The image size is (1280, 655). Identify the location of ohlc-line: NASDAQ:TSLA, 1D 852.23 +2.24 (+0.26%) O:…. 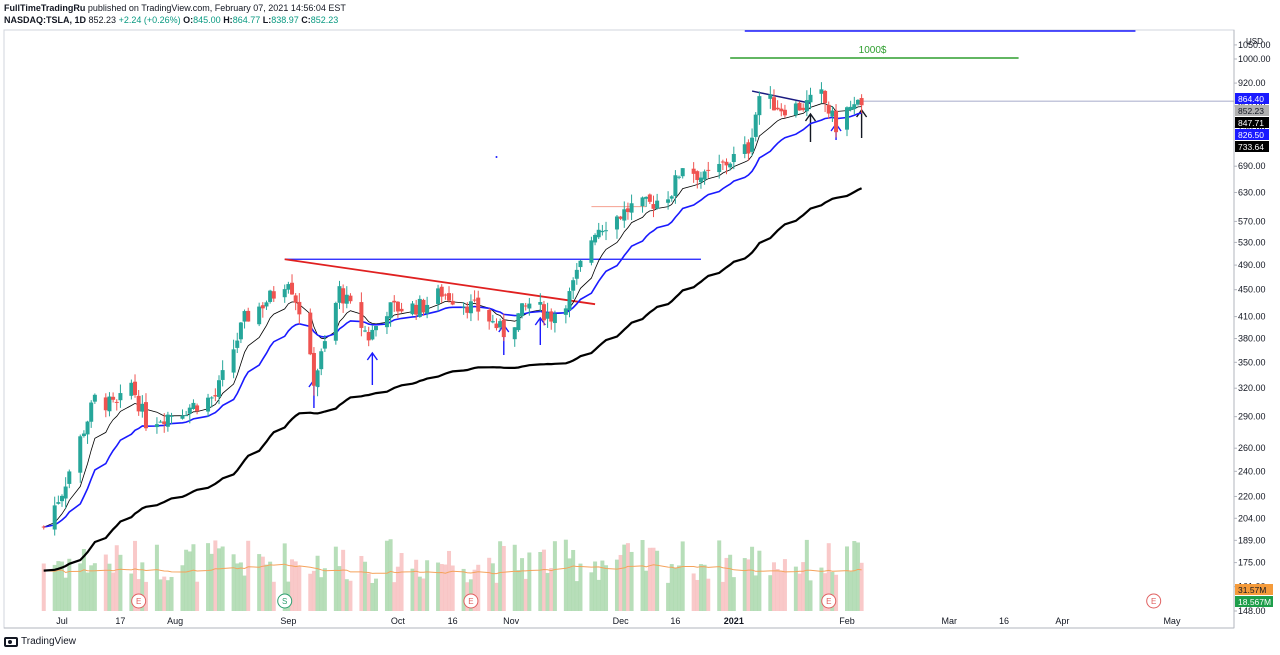
(175, 20).